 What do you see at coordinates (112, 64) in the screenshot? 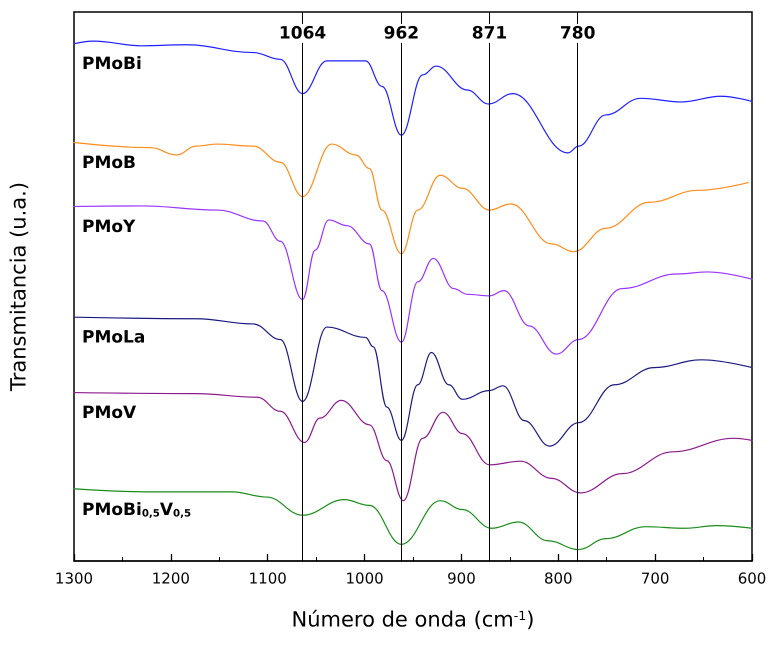
I see `series-label: PMoBi` at bounding box center [112, 64].